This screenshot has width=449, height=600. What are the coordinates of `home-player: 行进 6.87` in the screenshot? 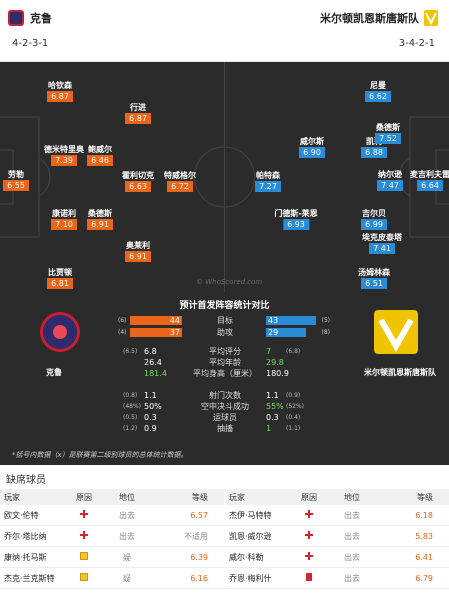 It's located at (138, 113).